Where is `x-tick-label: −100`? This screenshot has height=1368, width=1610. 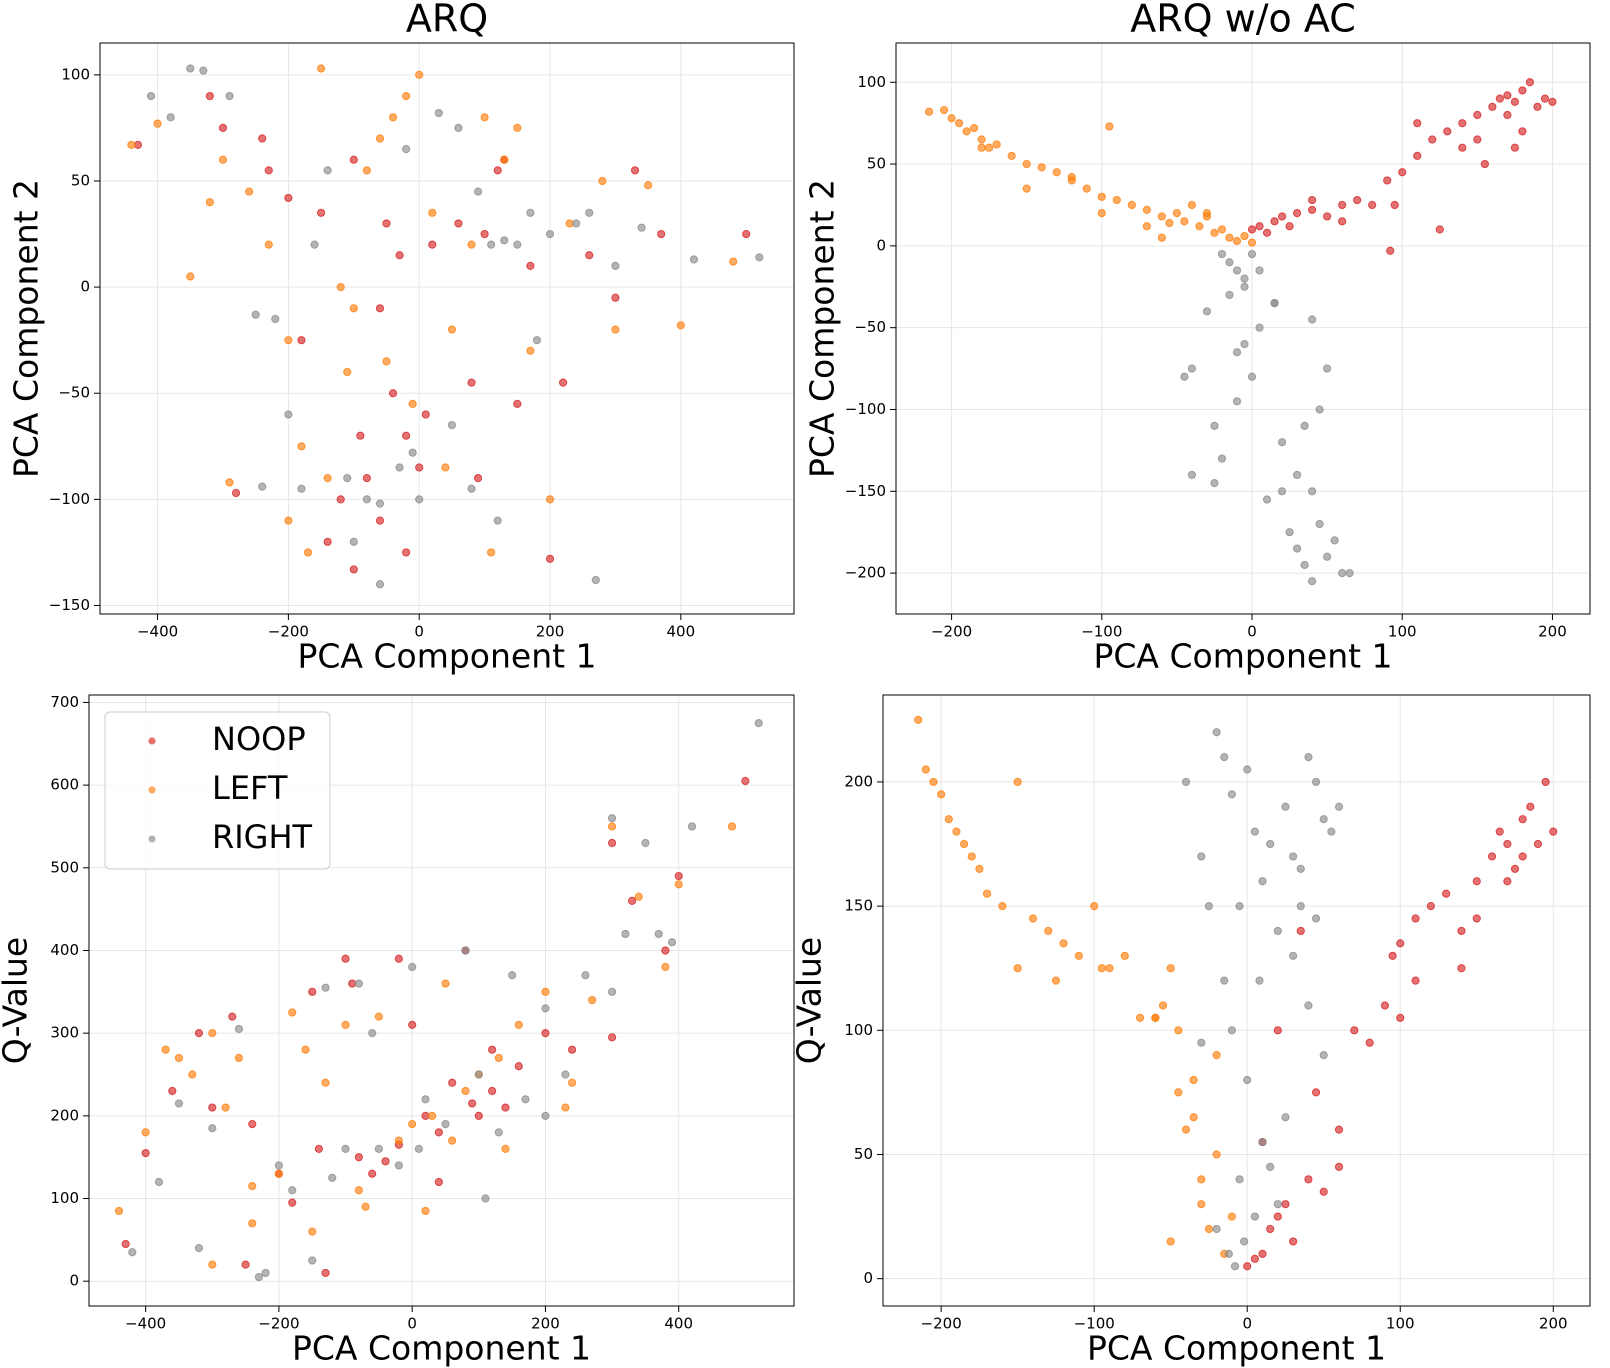 x-tick-label: −100 is located at coordinates (1094, 1324).